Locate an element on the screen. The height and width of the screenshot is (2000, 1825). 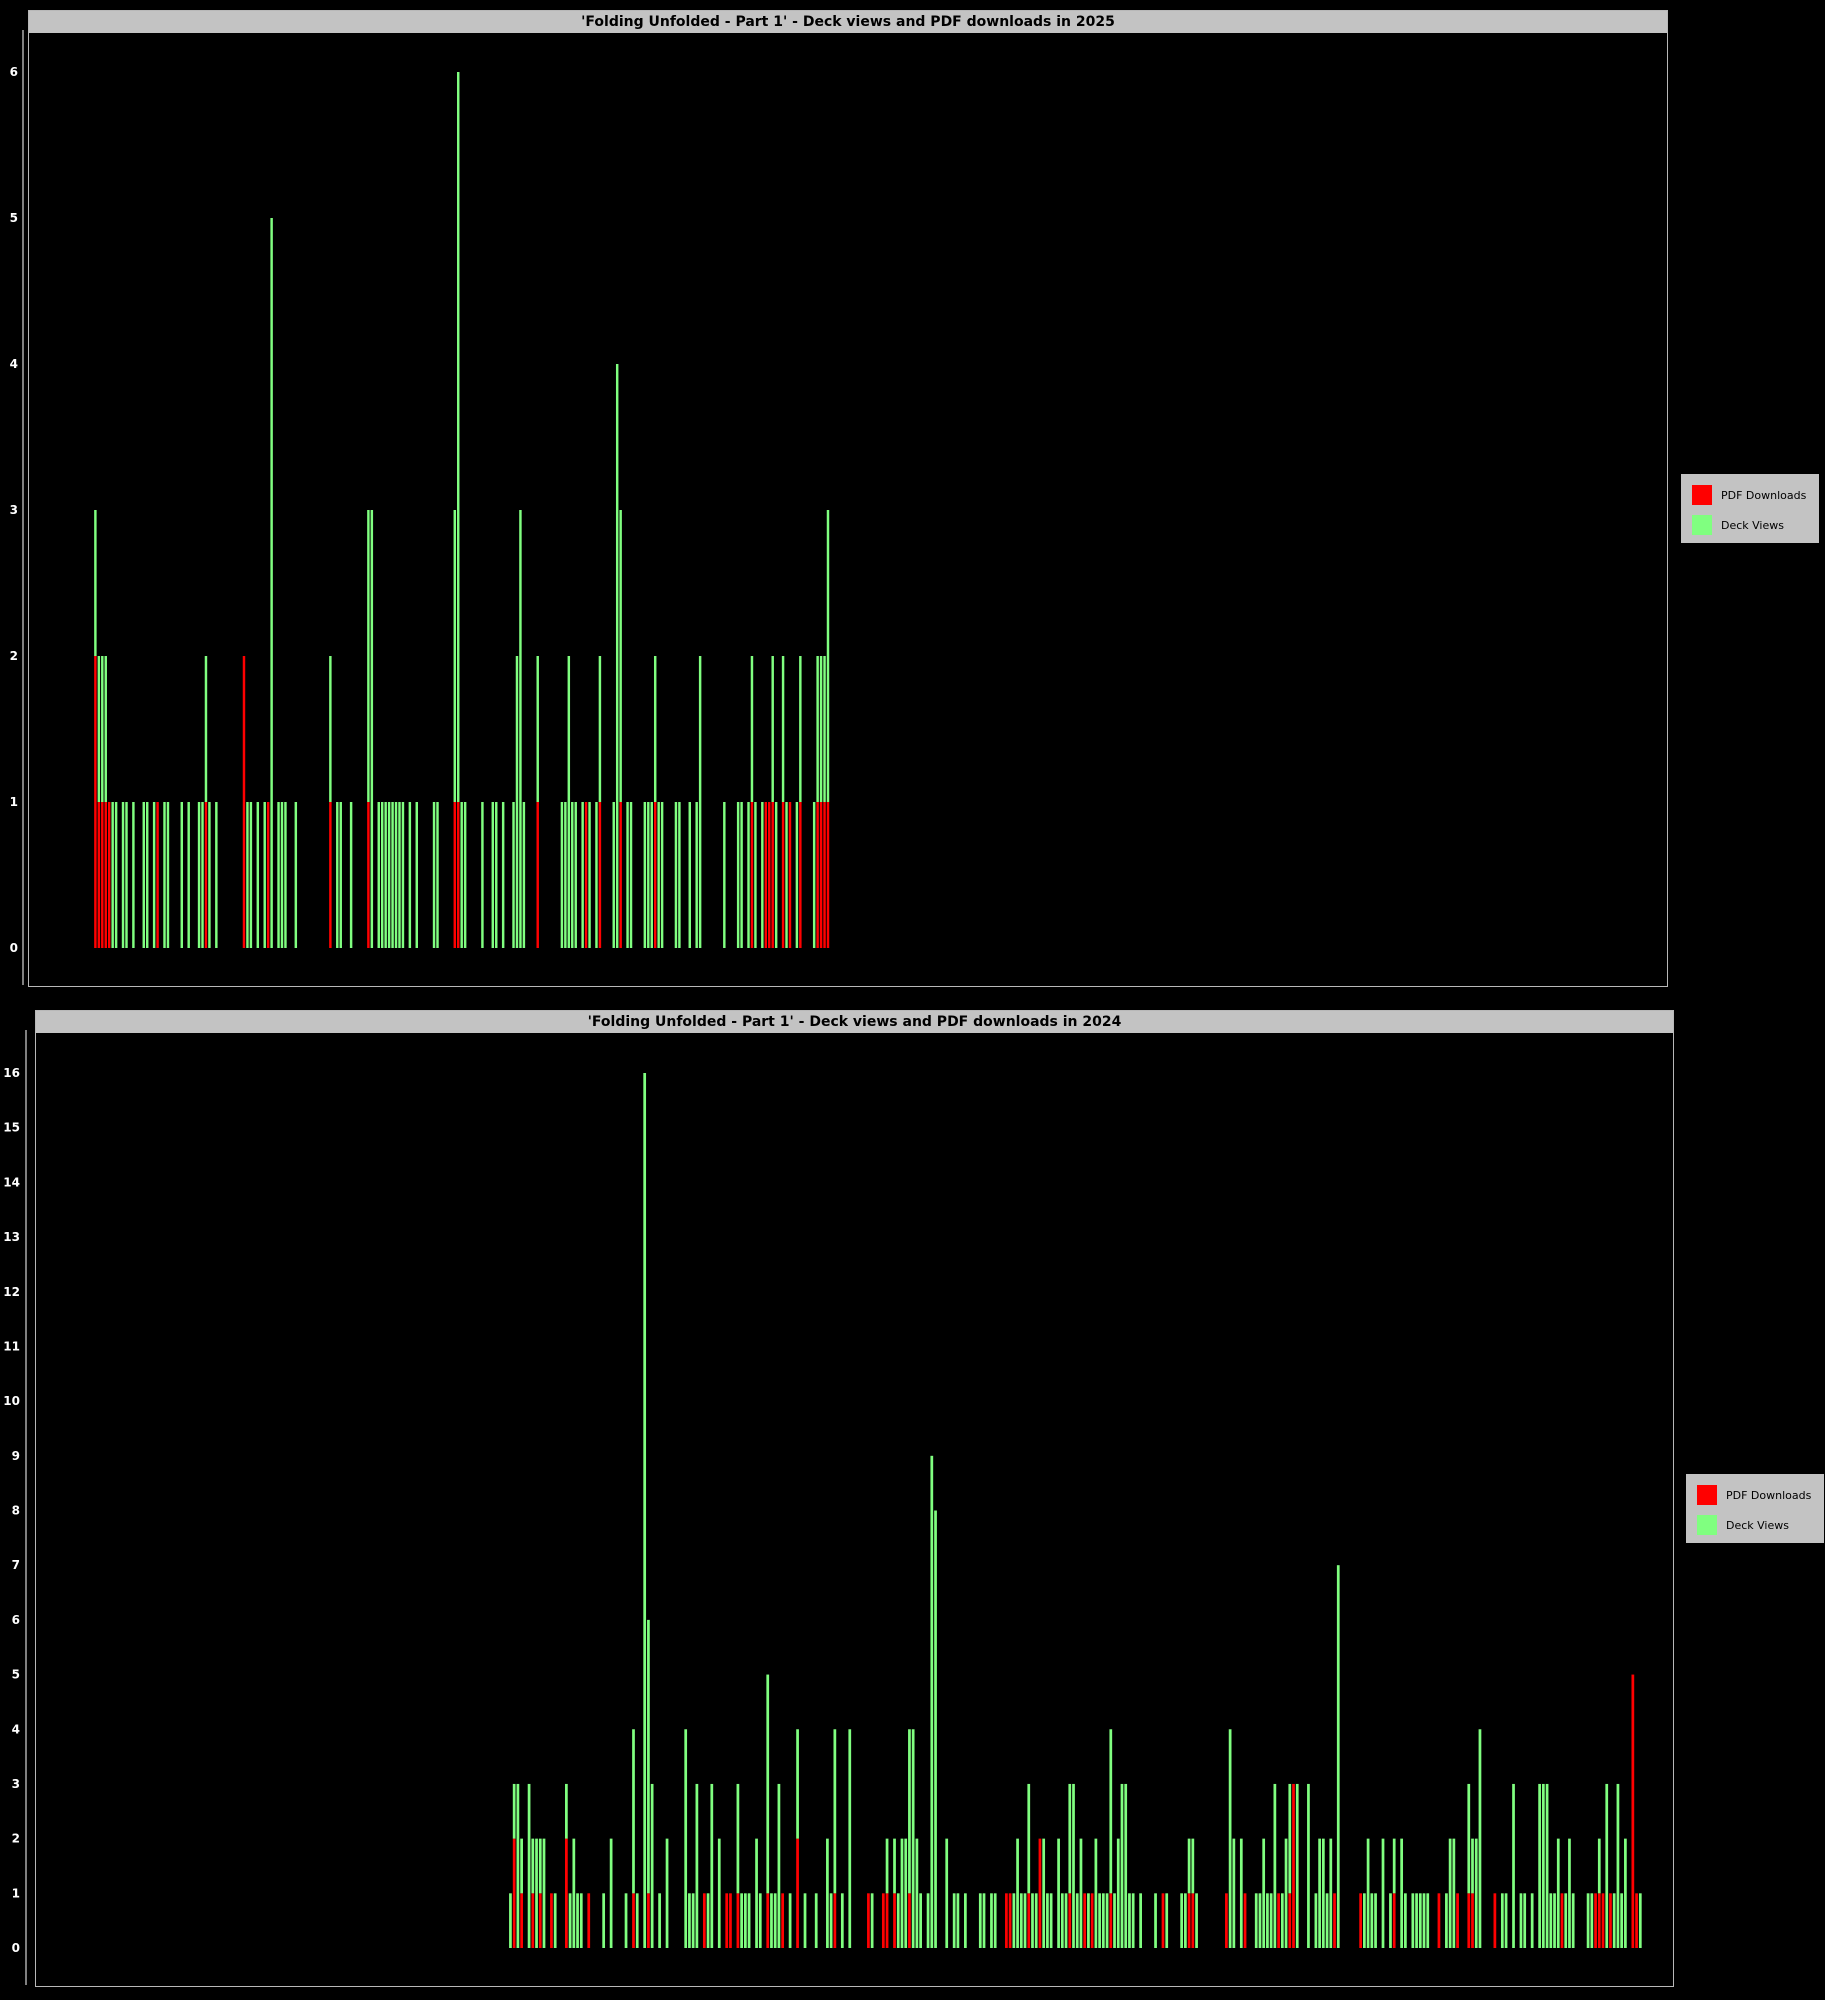
y-tick-label: 13 is located at coordinates (11, 1237).